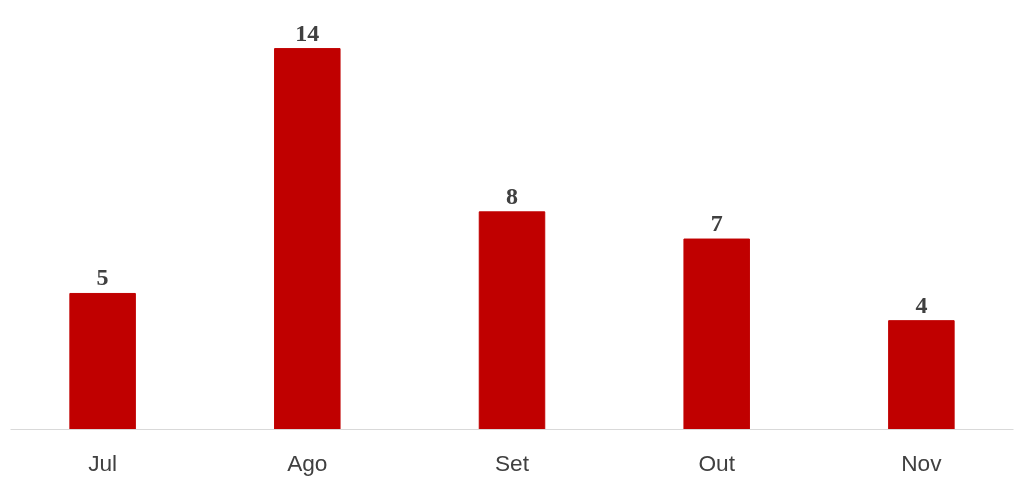  Describe the element at coordinates (921, 304) in the screenshot. I see `data-label: 4` at that location.